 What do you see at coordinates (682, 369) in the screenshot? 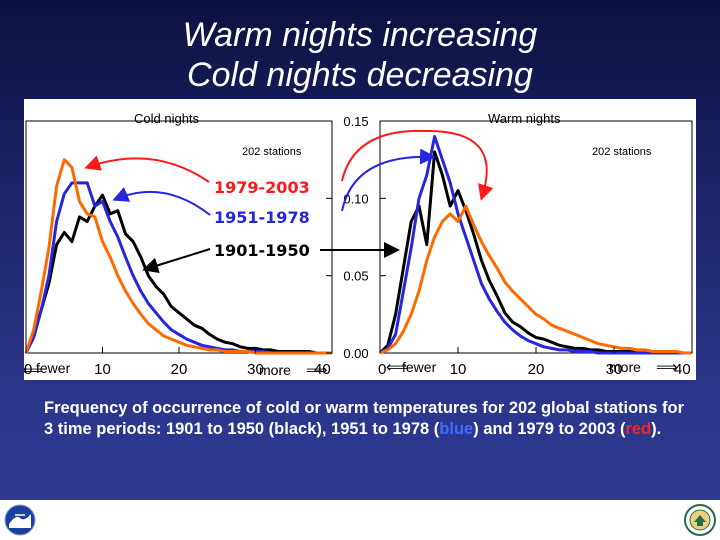
I see `warm-x-tick-label-40: 40` at bounding box center [682, 369].